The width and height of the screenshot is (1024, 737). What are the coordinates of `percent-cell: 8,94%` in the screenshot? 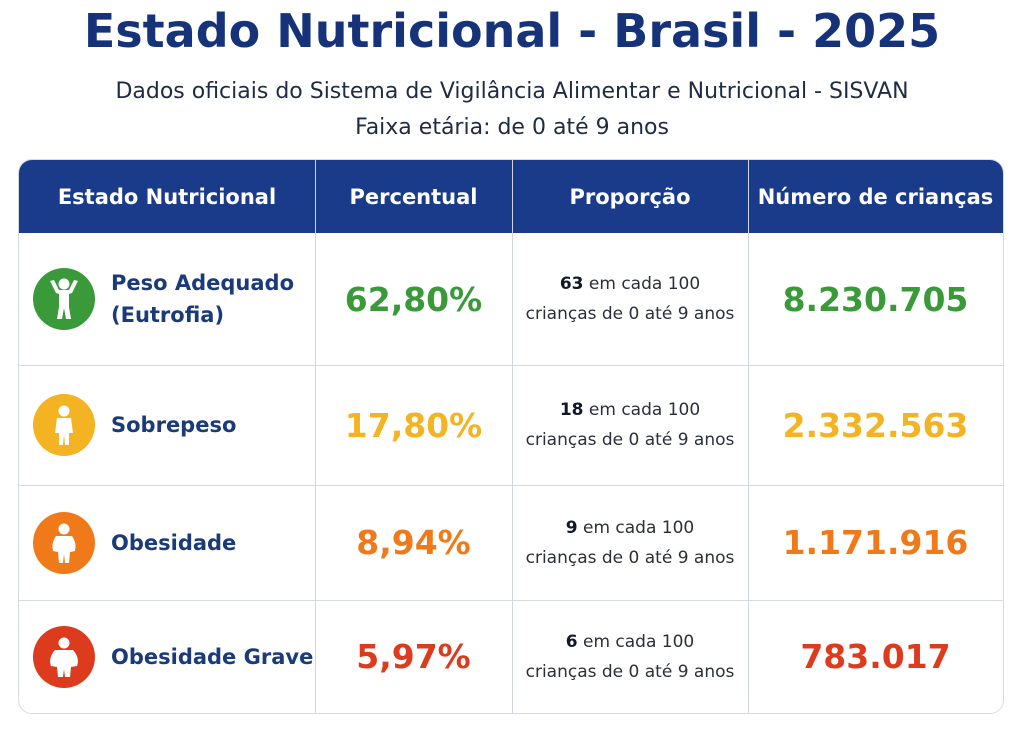 It's located at (413, 542).